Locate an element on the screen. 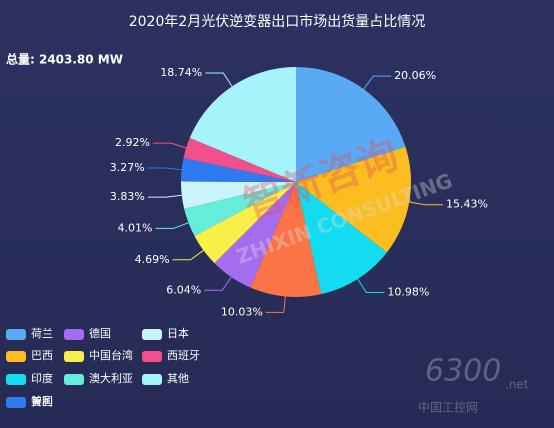 This screenshot has height=428, width=554. legend-label: 智利 is located at coordinates (42, 401).